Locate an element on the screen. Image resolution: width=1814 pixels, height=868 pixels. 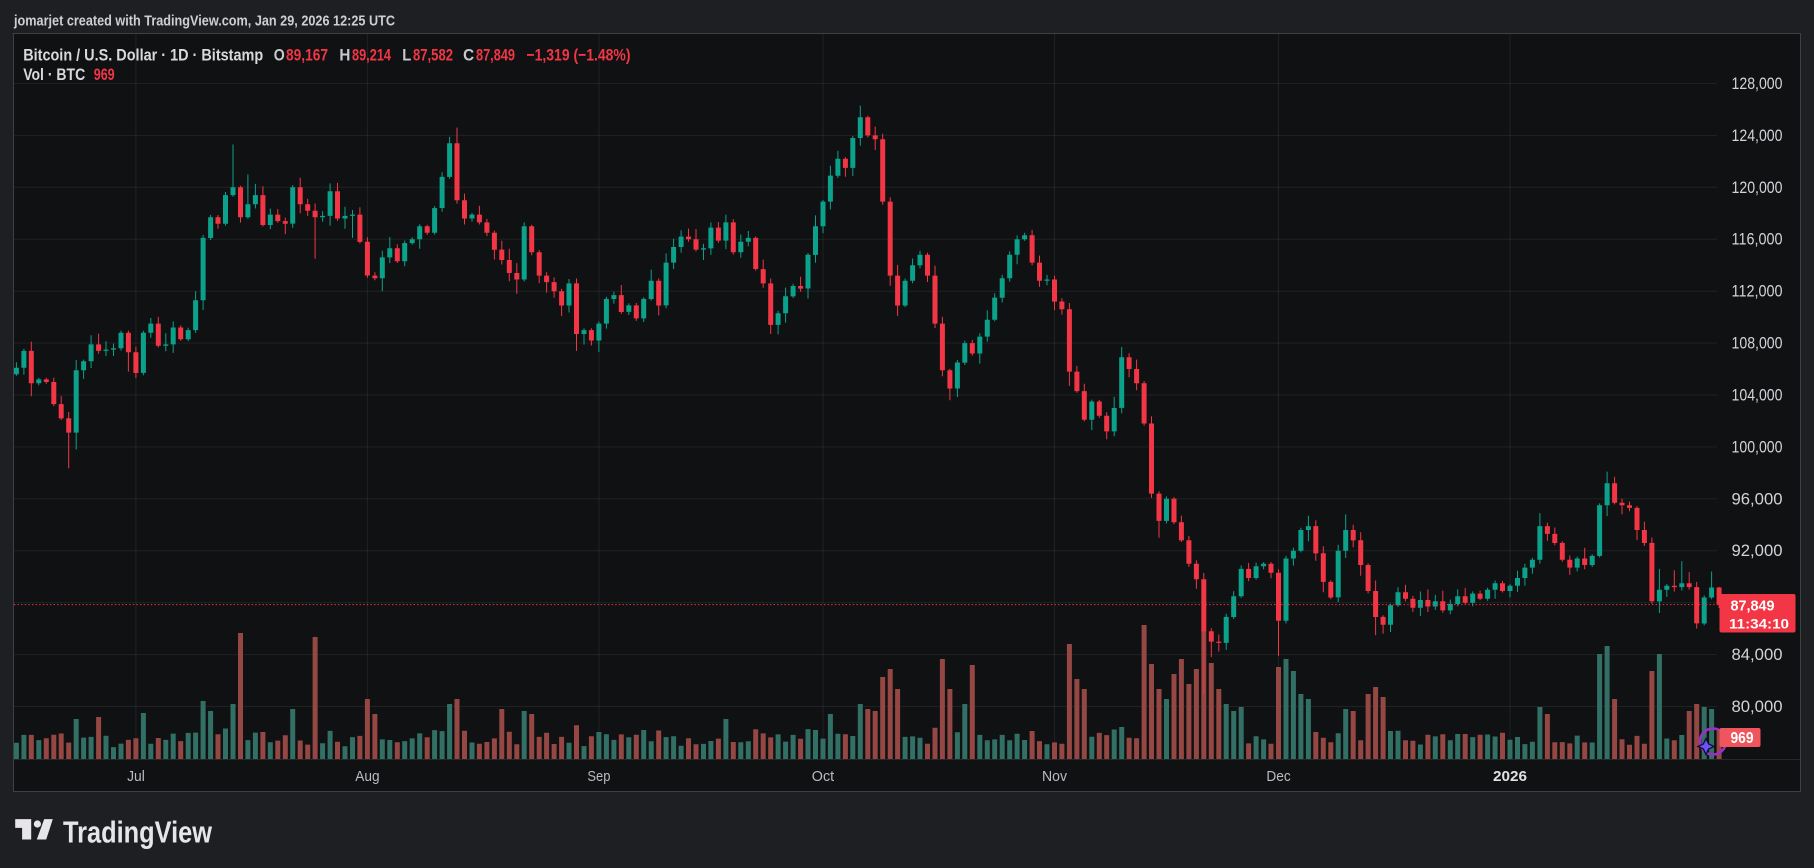
svg-text: Jul is located at coordinates (136, 776).